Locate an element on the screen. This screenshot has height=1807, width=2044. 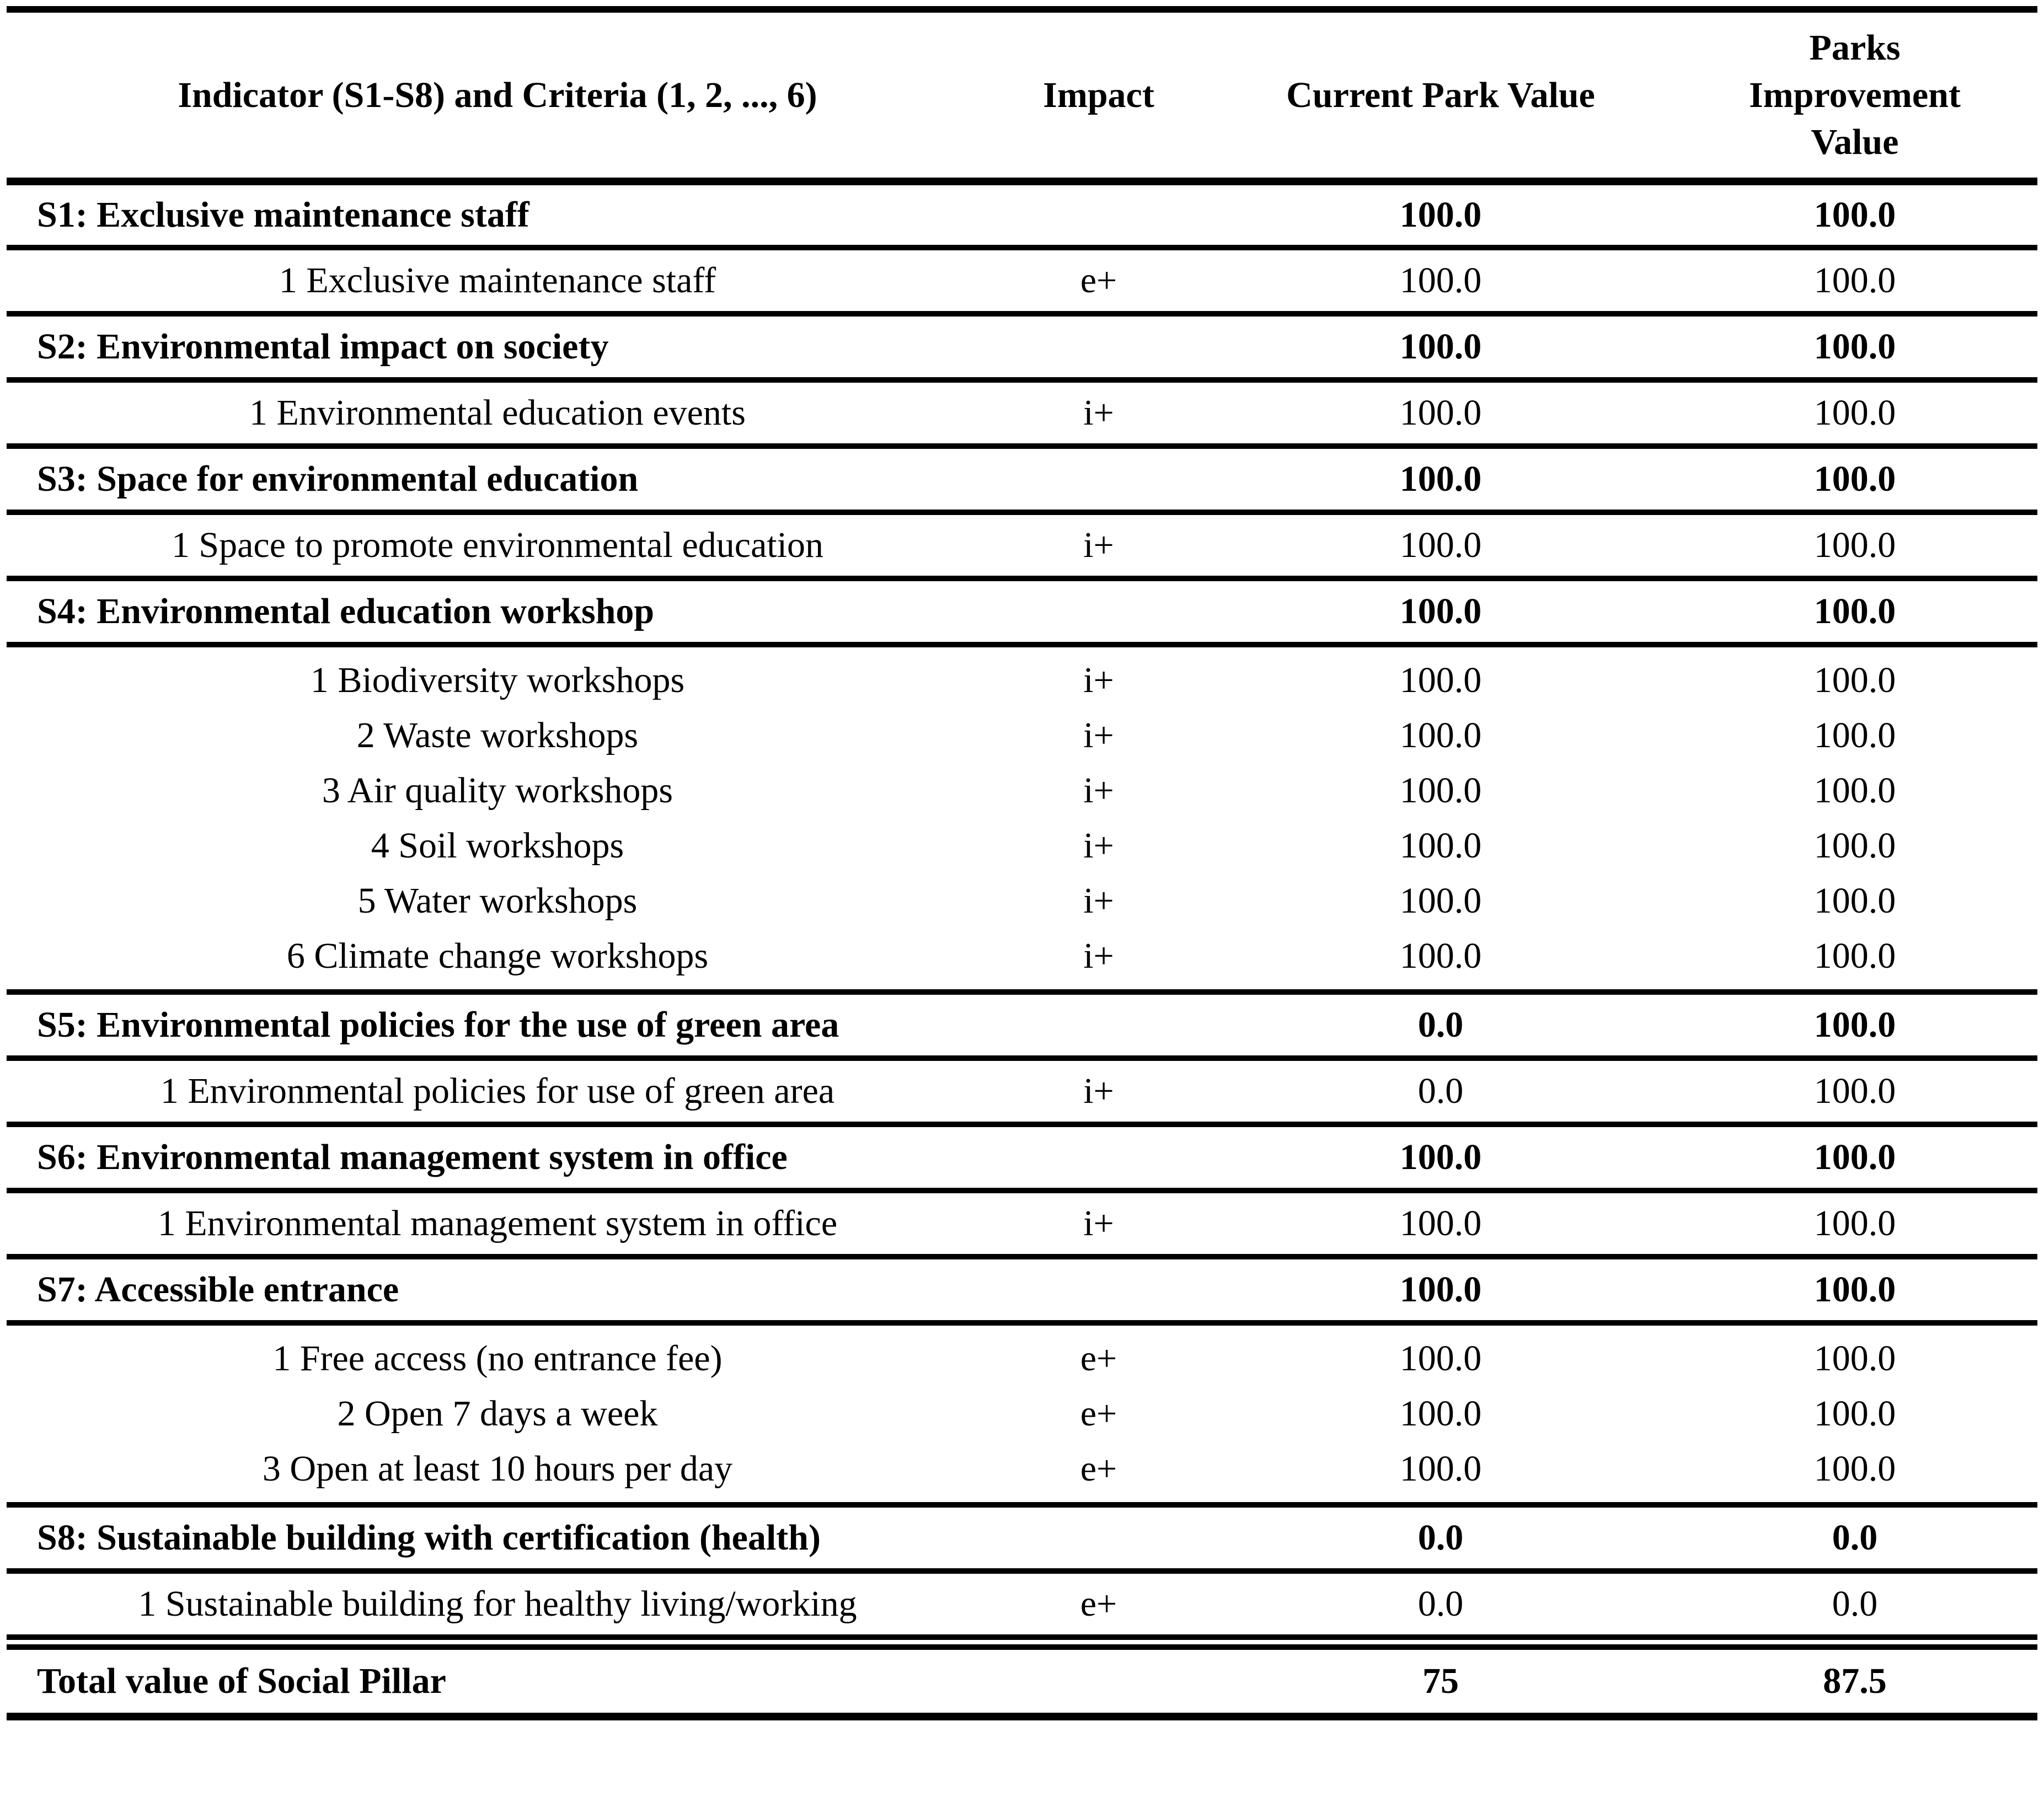
criteria-improvements-s8: 0.0 is located at coordinates (1854, 1604).